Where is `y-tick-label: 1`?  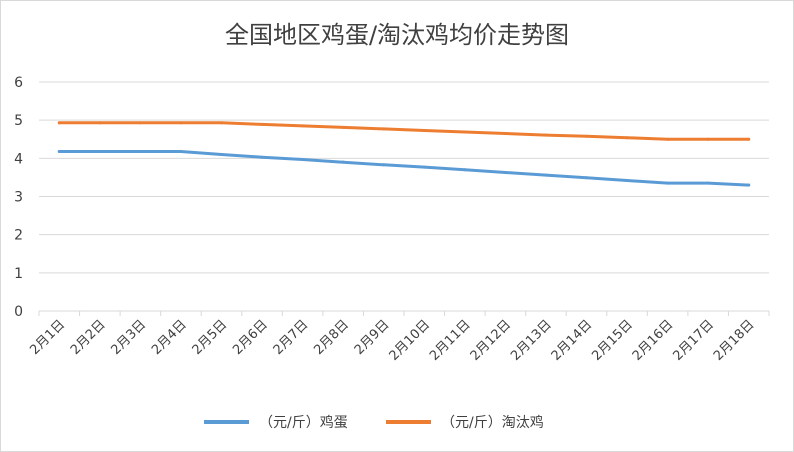 y-tick-label: 1 is located at coordinates (18, 274).